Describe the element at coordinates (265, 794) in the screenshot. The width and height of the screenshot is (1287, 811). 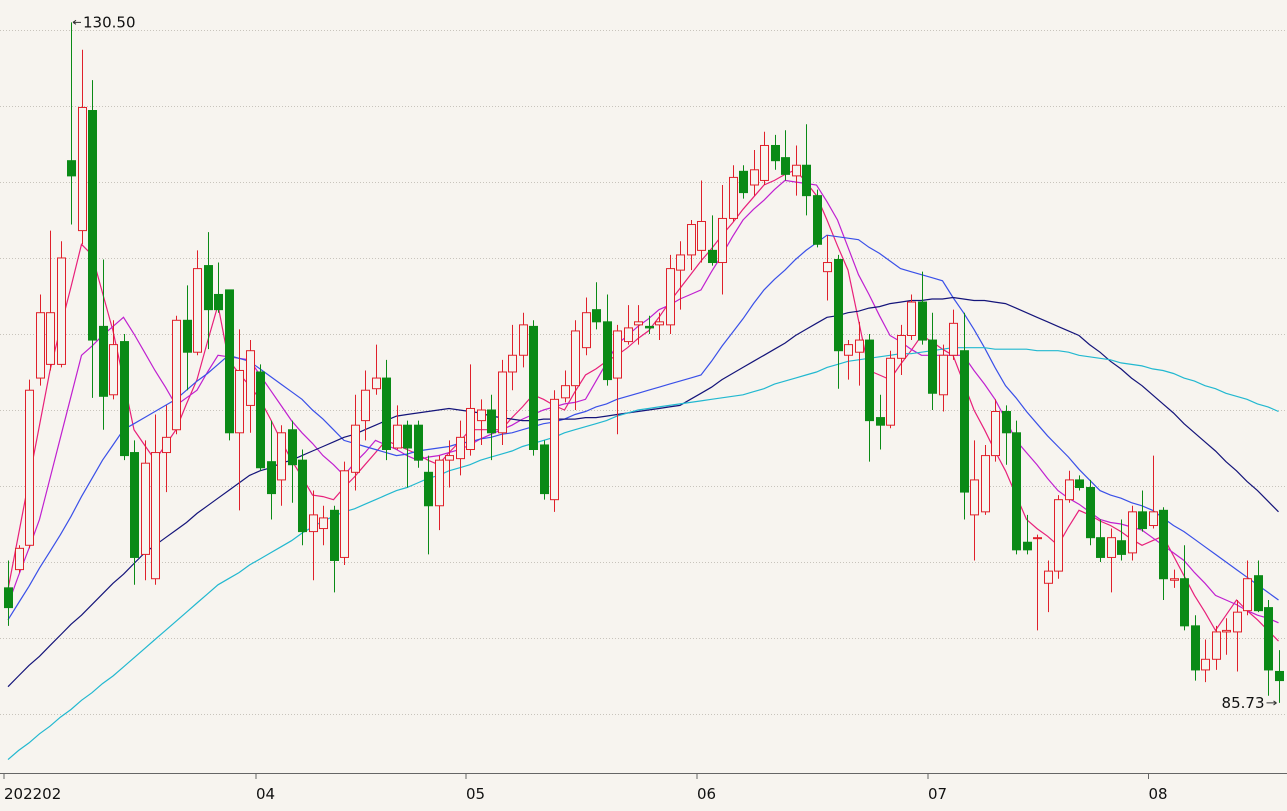
I see `x-tick-label: 04` at that location.